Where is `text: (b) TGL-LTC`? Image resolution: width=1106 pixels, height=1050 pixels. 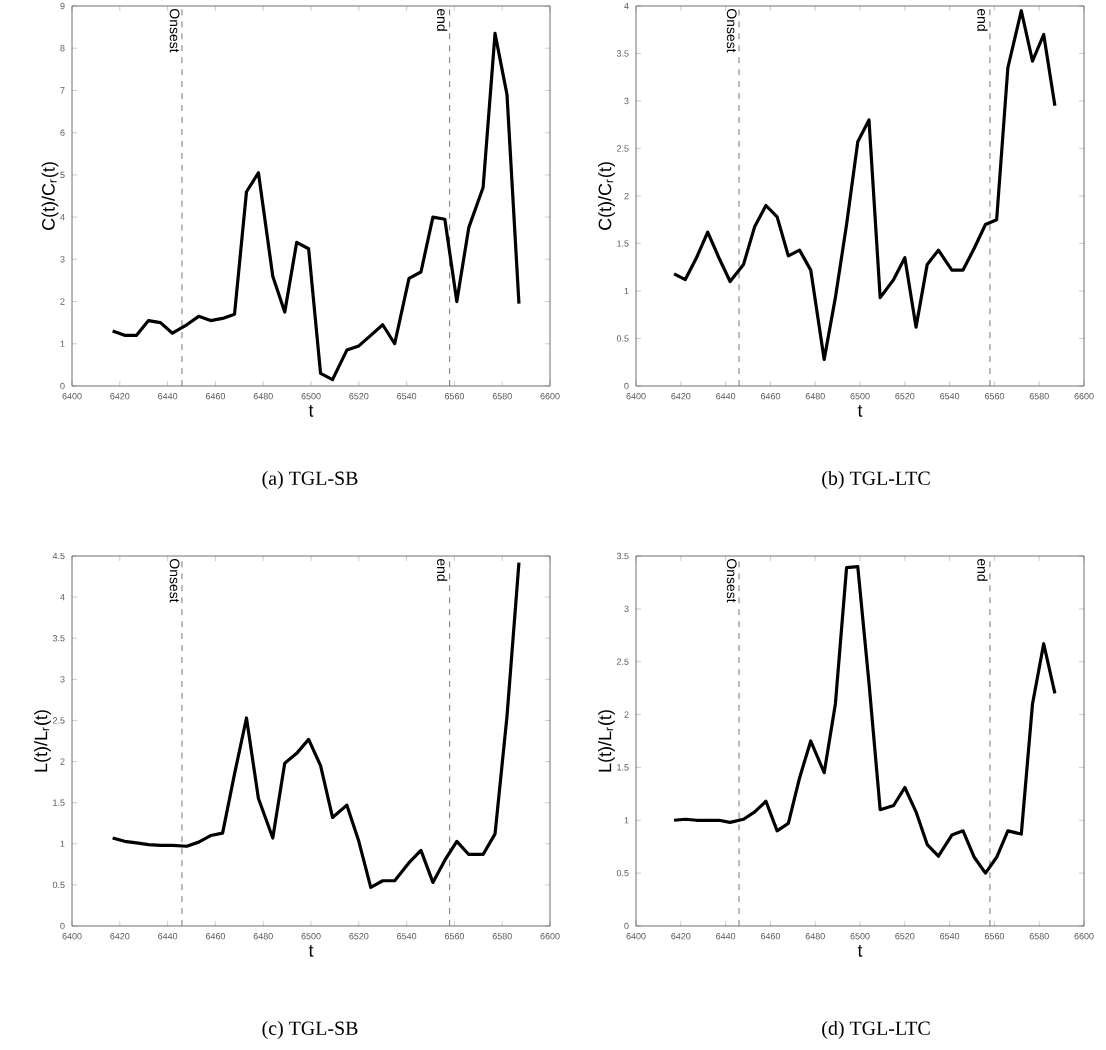
text: (b) TGL-LTC is located at coordinates (876, 480).